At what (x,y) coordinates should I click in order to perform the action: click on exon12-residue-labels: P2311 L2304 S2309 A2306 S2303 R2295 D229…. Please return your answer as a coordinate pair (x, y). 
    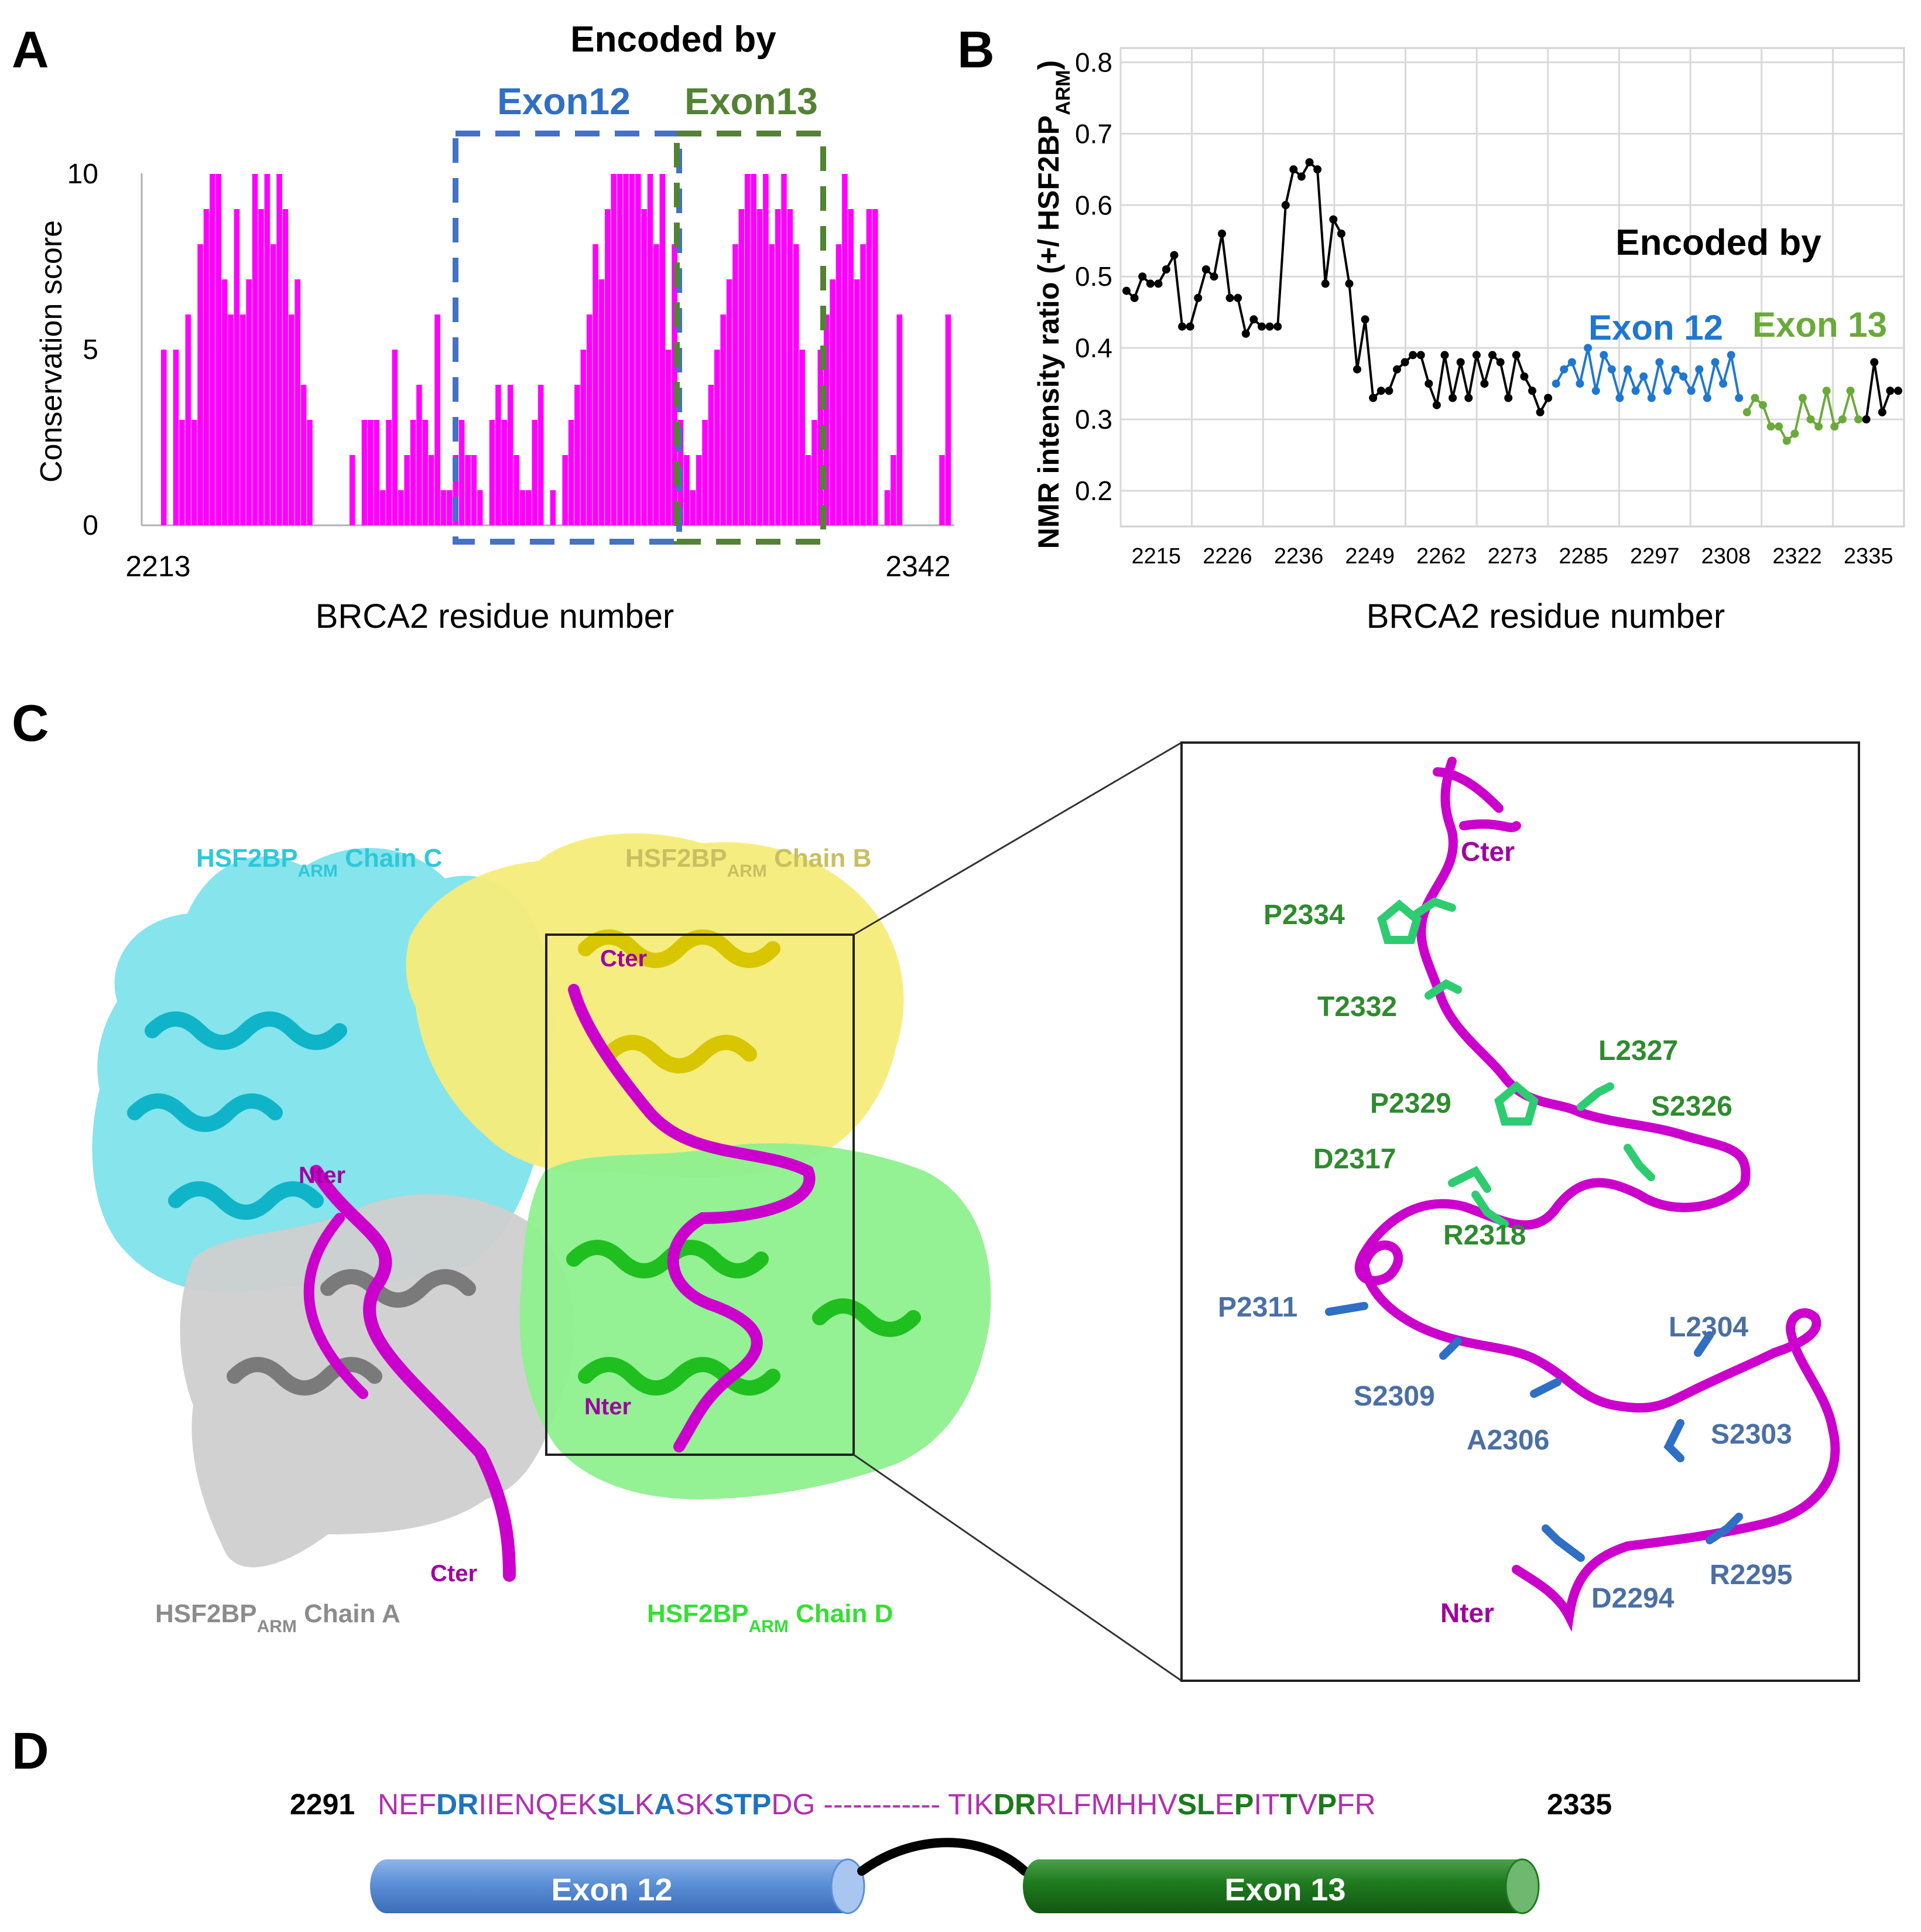
    Looking at the image, I should click on (1505, 1453).